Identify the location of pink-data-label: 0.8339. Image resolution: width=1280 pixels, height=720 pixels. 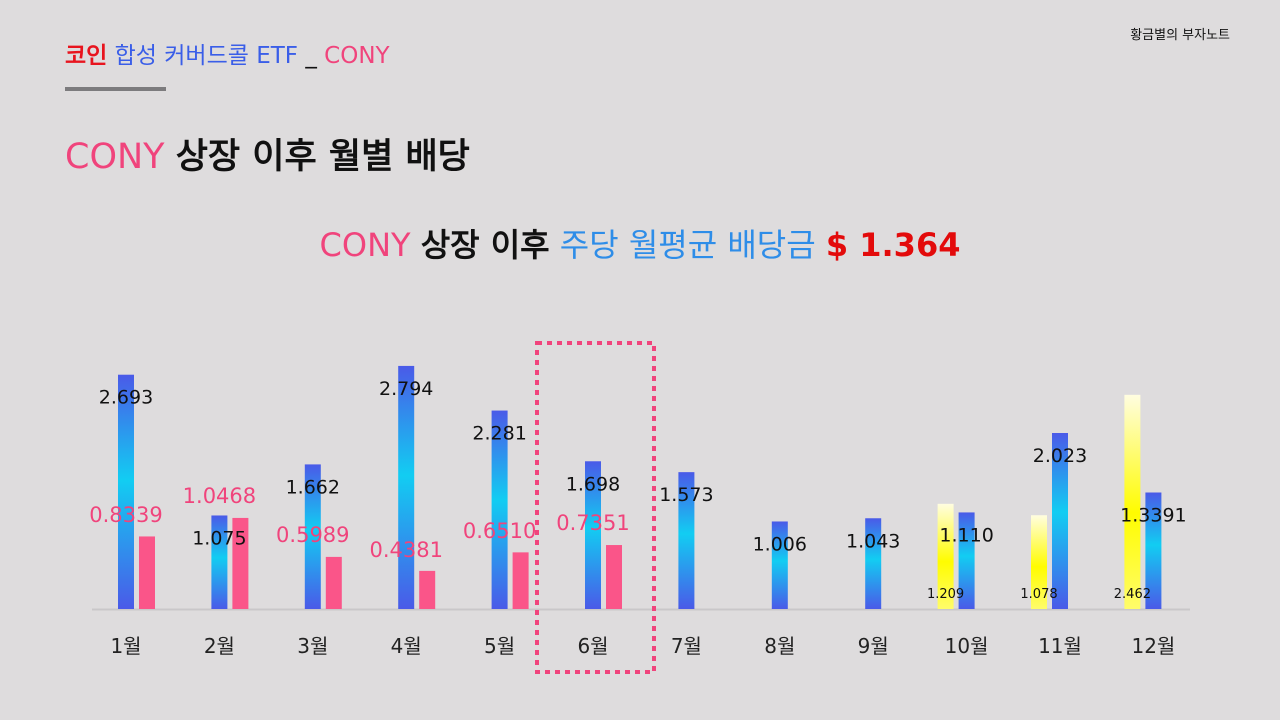
(125, 515).